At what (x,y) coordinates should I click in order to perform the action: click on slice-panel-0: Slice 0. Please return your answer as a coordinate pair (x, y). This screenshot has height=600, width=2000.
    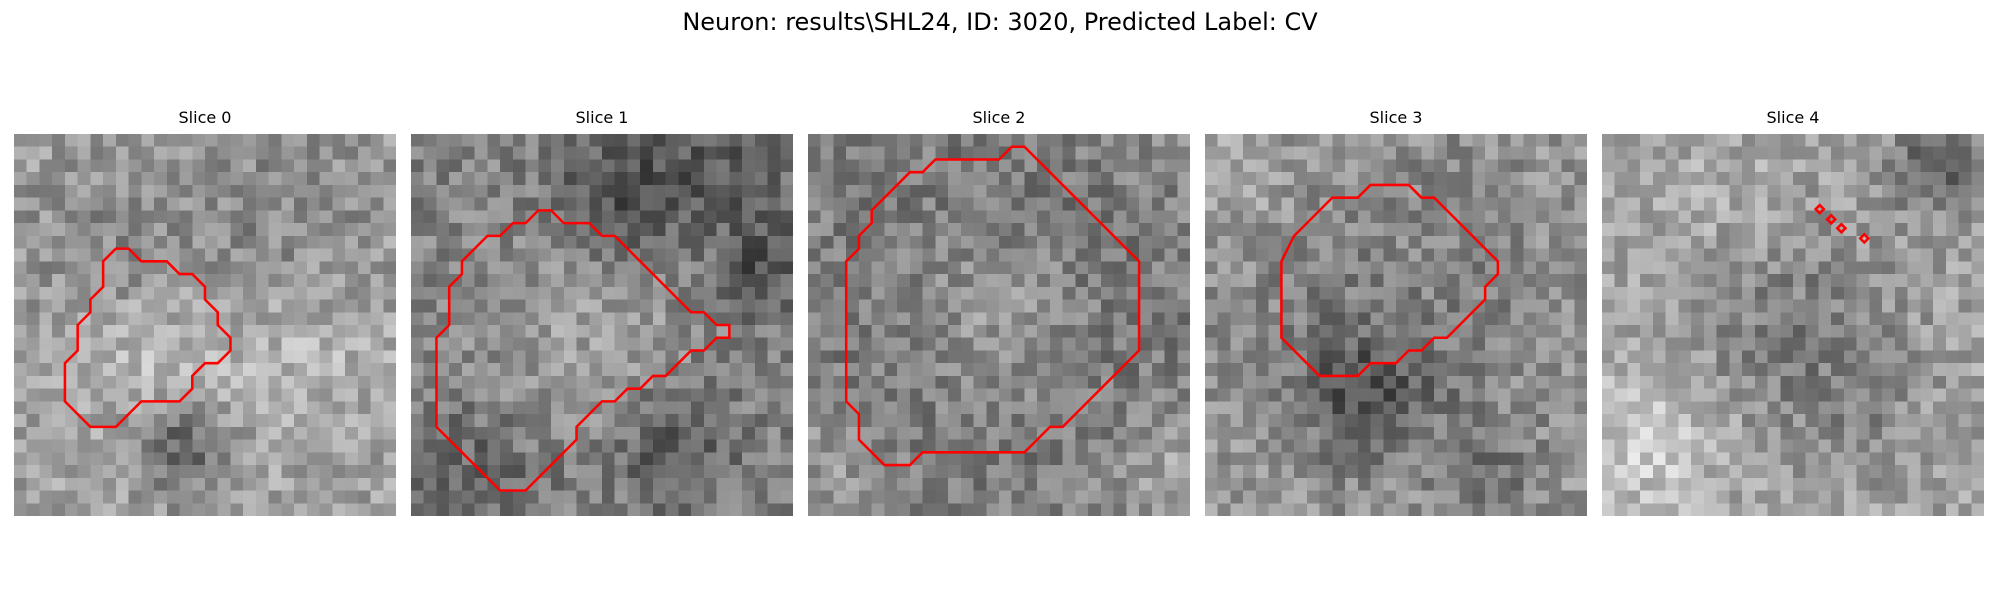
    Looking at the image, I should click on (205, 312).